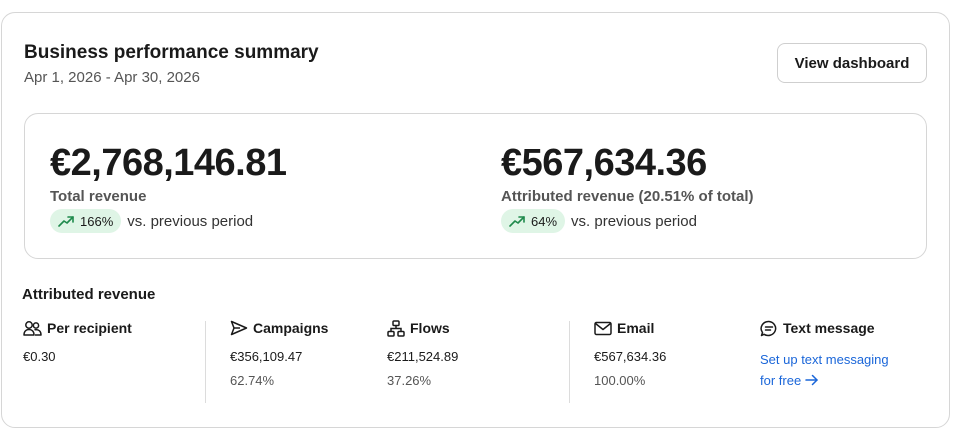  Describe the element at coordinates (239, 328) in the screenshot. I see `send-icon` at that location.